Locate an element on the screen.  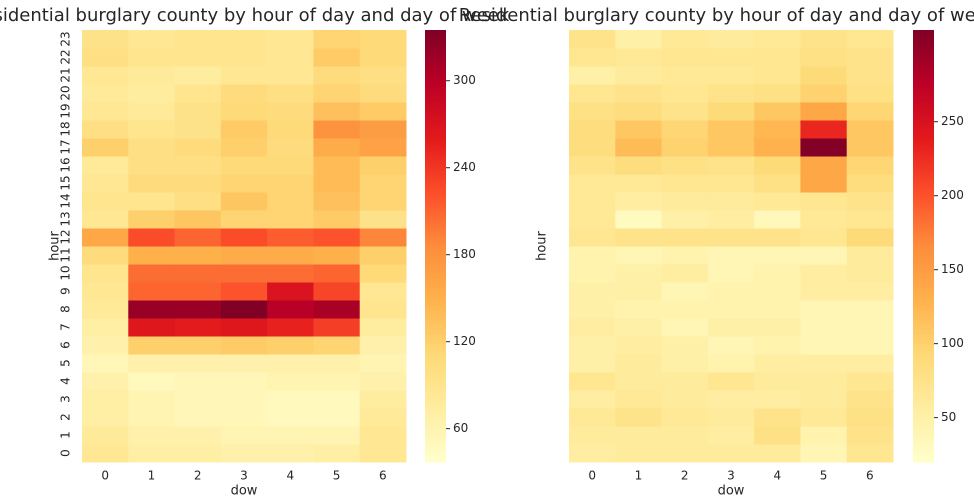
y-tick-label: 9 is located at coordinates (66, 291).